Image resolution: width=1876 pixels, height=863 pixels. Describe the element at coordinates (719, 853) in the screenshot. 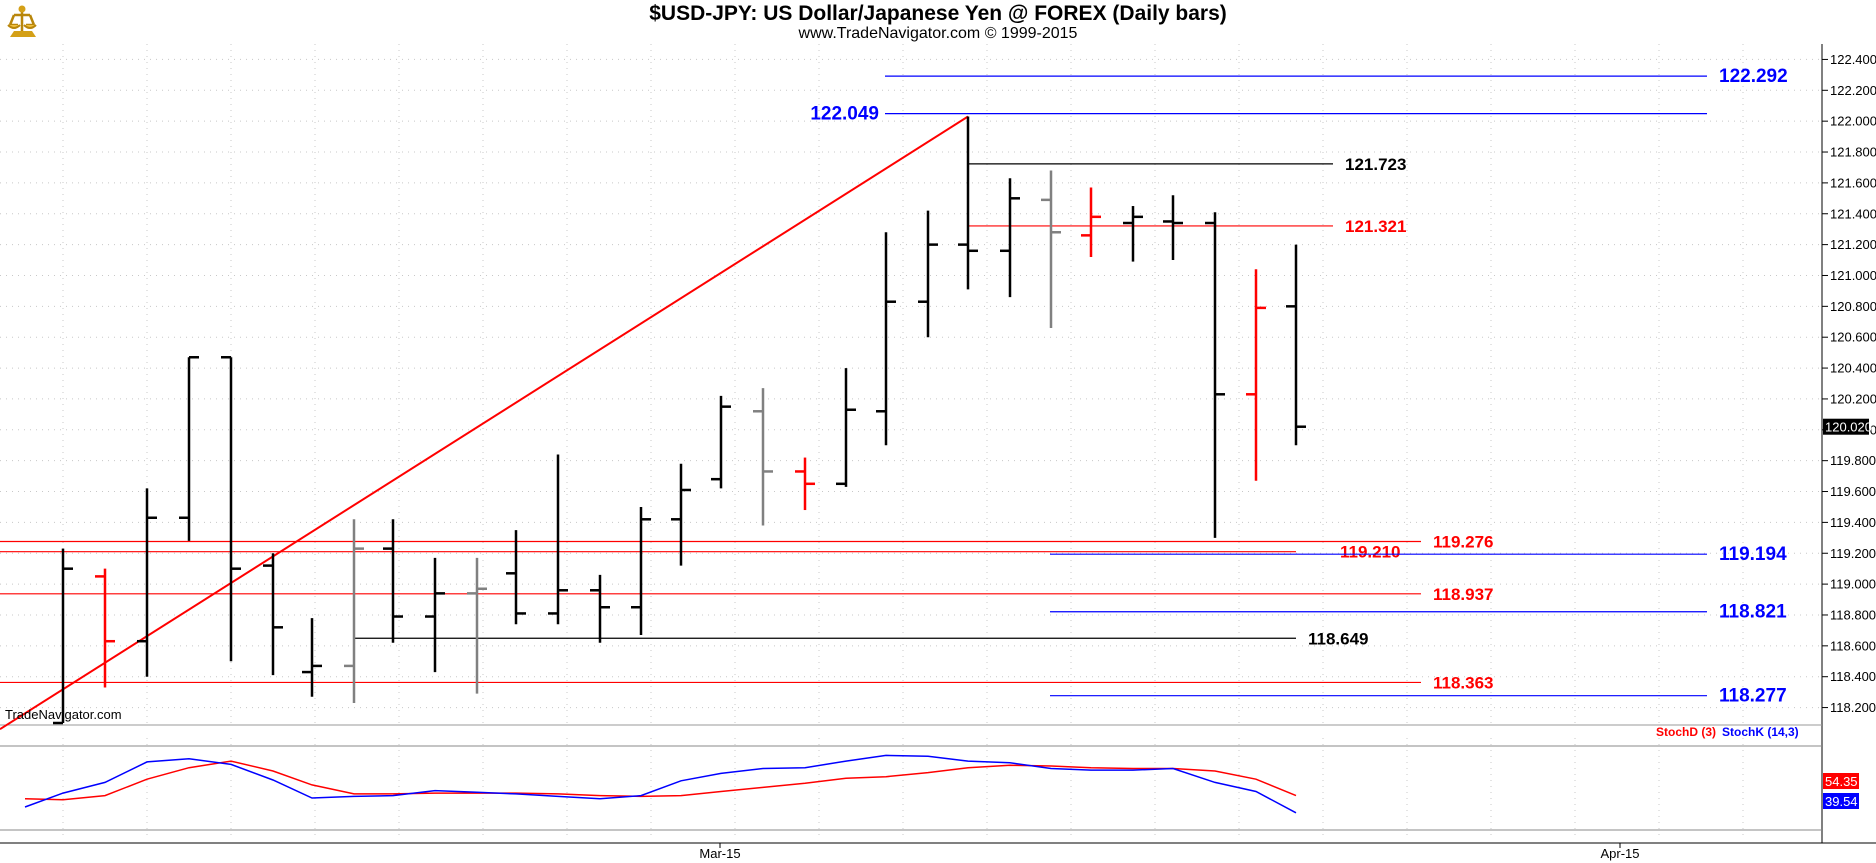

I see `x-tick-label: Mar-15` at that location.